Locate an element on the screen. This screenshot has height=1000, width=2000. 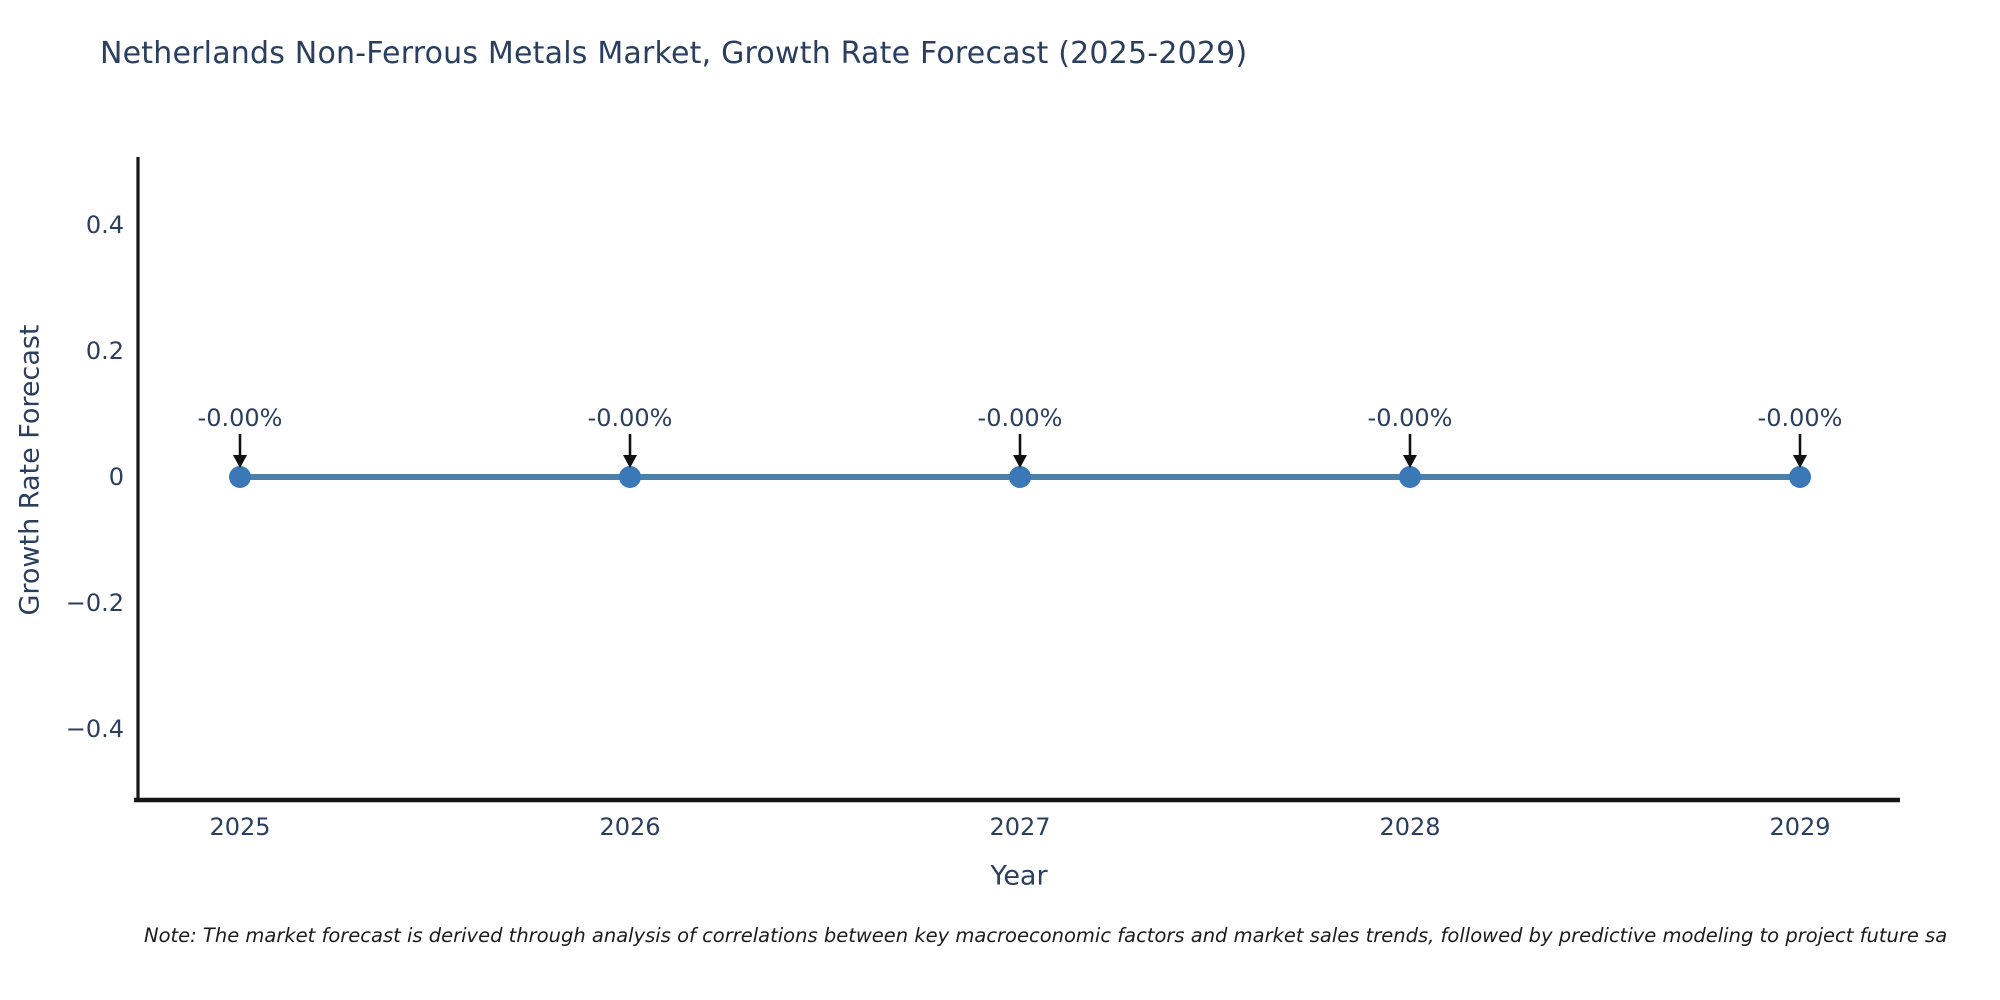
x-tick-label: 2025 is located at coordinates (240, 827).